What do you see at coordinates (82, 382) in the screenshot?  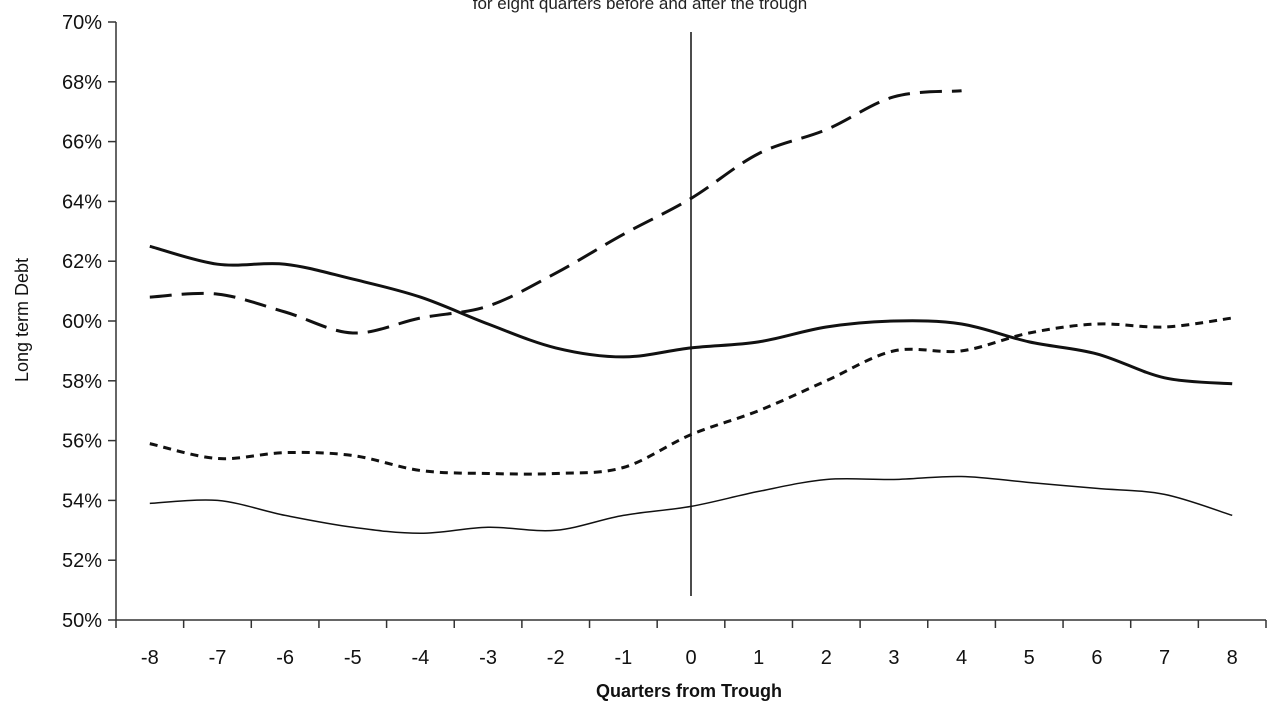 I see `y-tick-label: 58%` at bounding box center [82, 382].